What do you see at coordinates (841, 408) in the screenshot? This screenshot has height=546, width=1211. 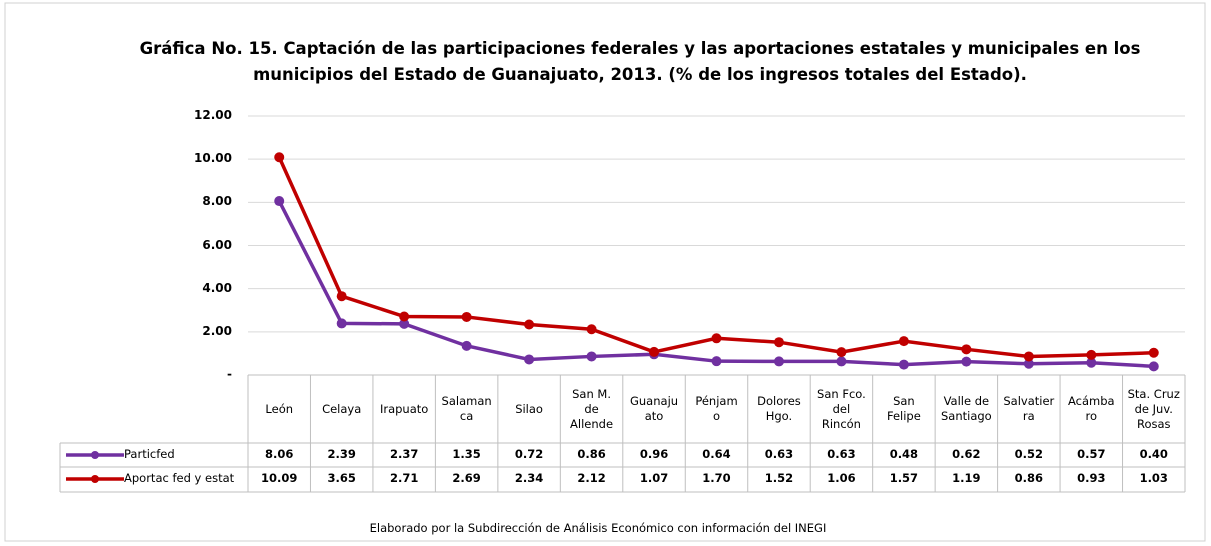 I see `x-tick-label: San Fco. del Rincón` at bounding box center [841, 408].